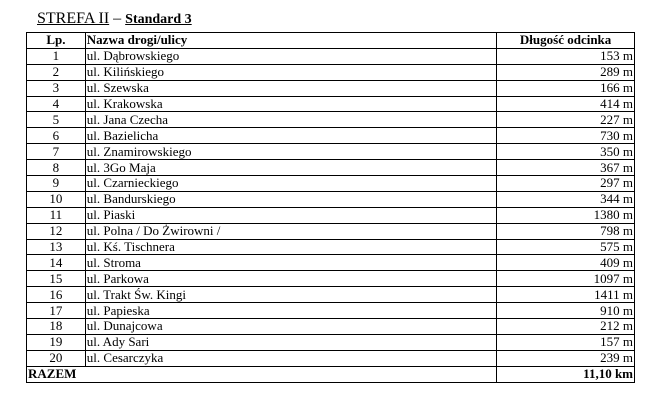 The width and height of the screenshot is (664, 409). I want to click on table-row: 6 ul. Bazielicha 730 m, so click(330, 136).